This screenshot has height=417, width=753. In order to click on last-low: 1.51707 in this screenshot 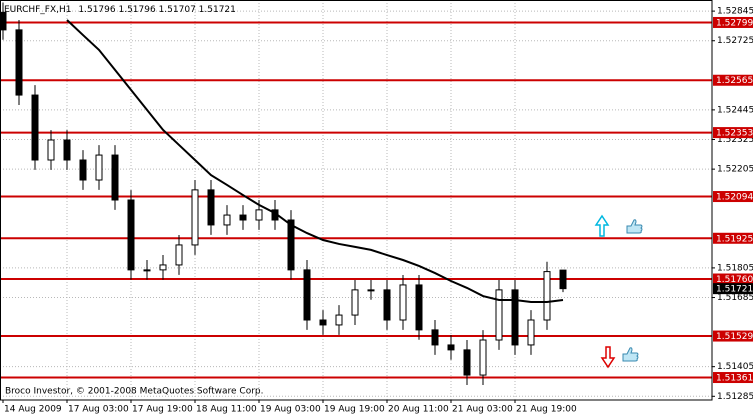, I will do `click(177, 10)`.